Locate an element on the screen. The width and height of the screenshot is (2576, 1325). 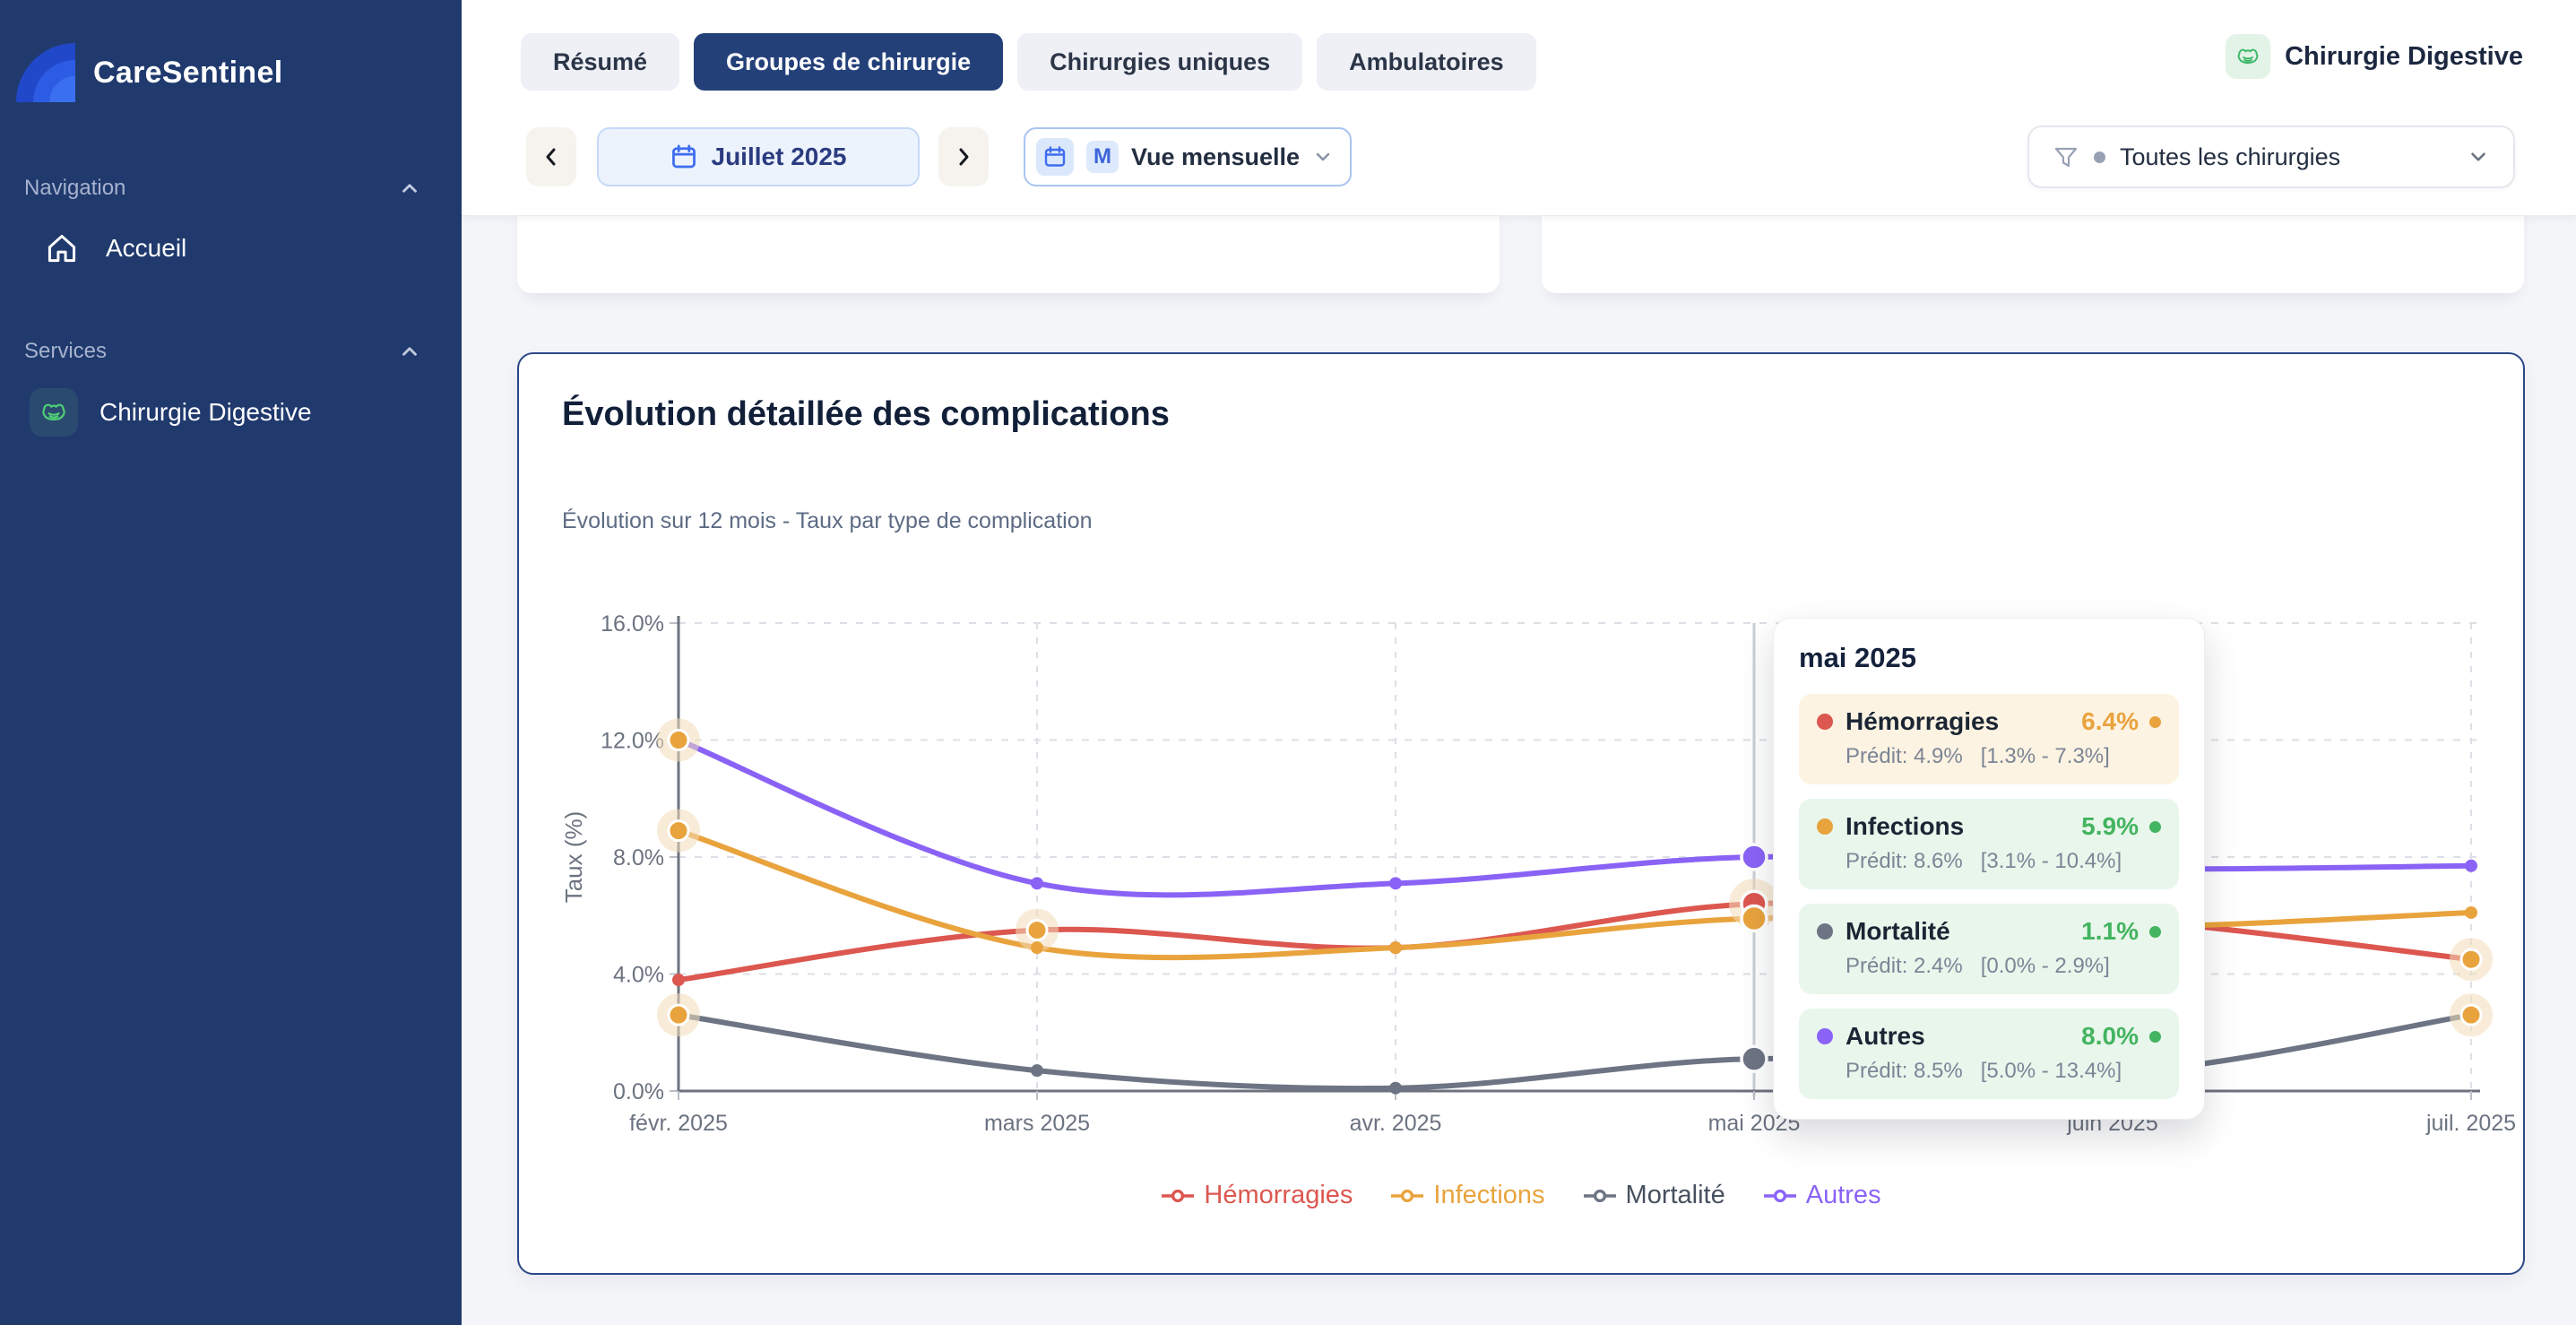
series-value: 6.4% is located at coordinates (2110, 721).